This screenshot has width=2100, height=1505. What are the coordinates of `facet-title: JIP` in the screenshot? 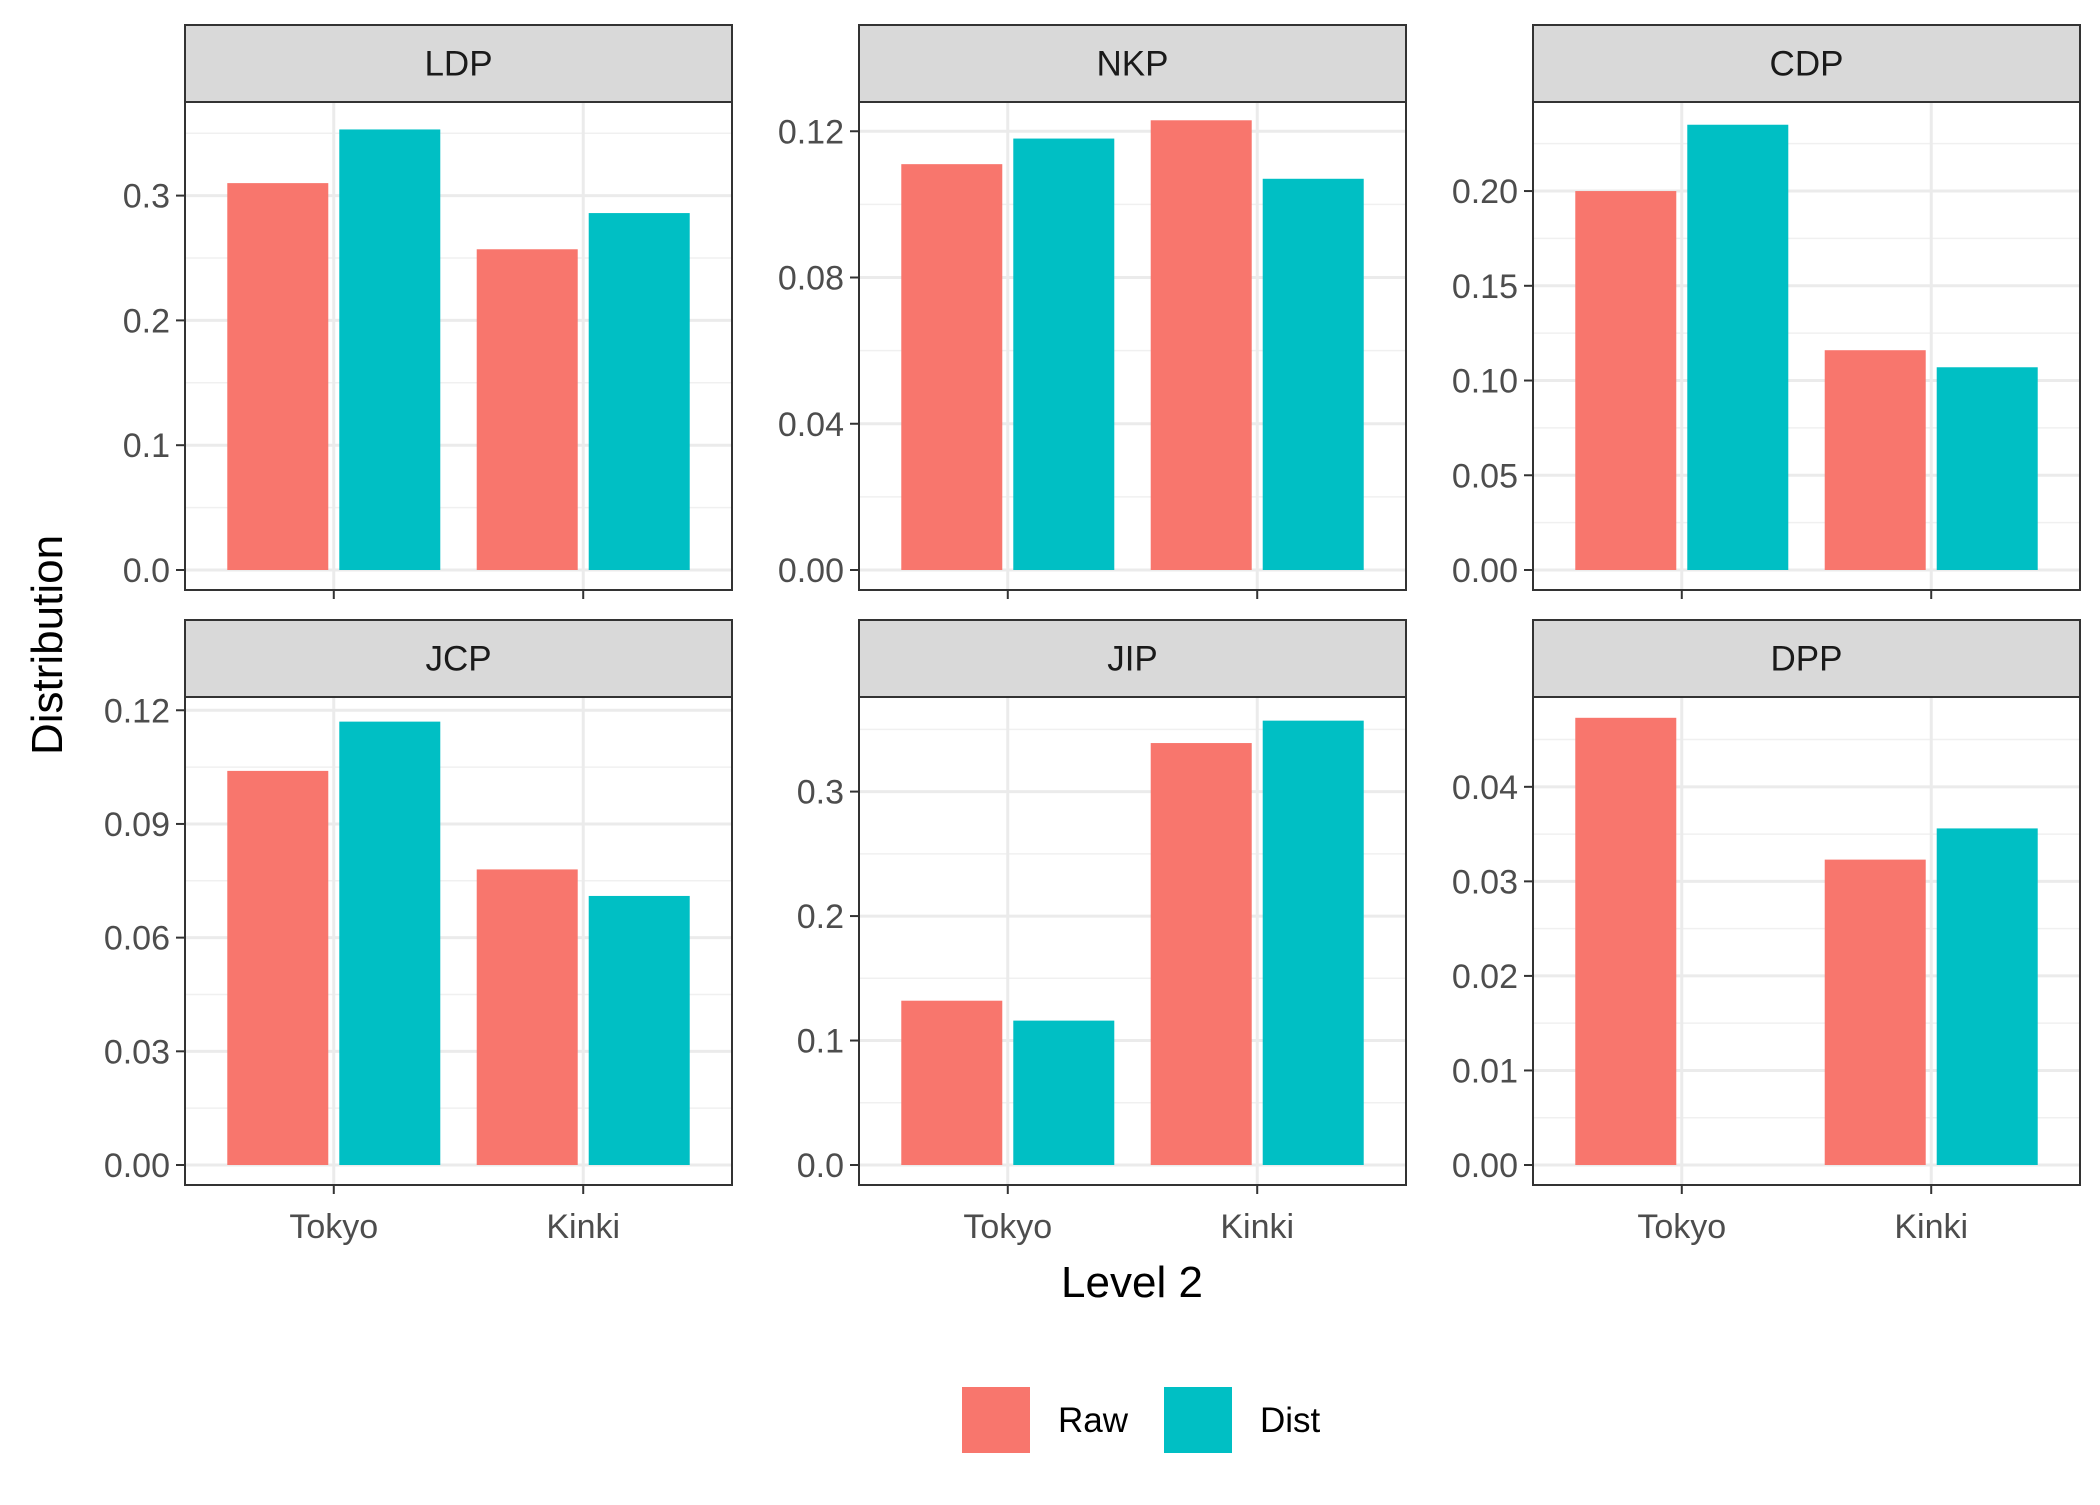 It's located at (1132, 659).